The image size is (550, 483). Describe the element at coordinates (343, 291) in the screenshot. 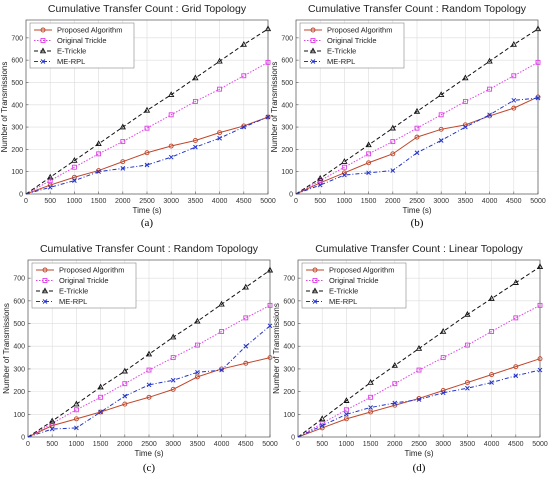

I see `legend-label: E-Trickle` at that location.